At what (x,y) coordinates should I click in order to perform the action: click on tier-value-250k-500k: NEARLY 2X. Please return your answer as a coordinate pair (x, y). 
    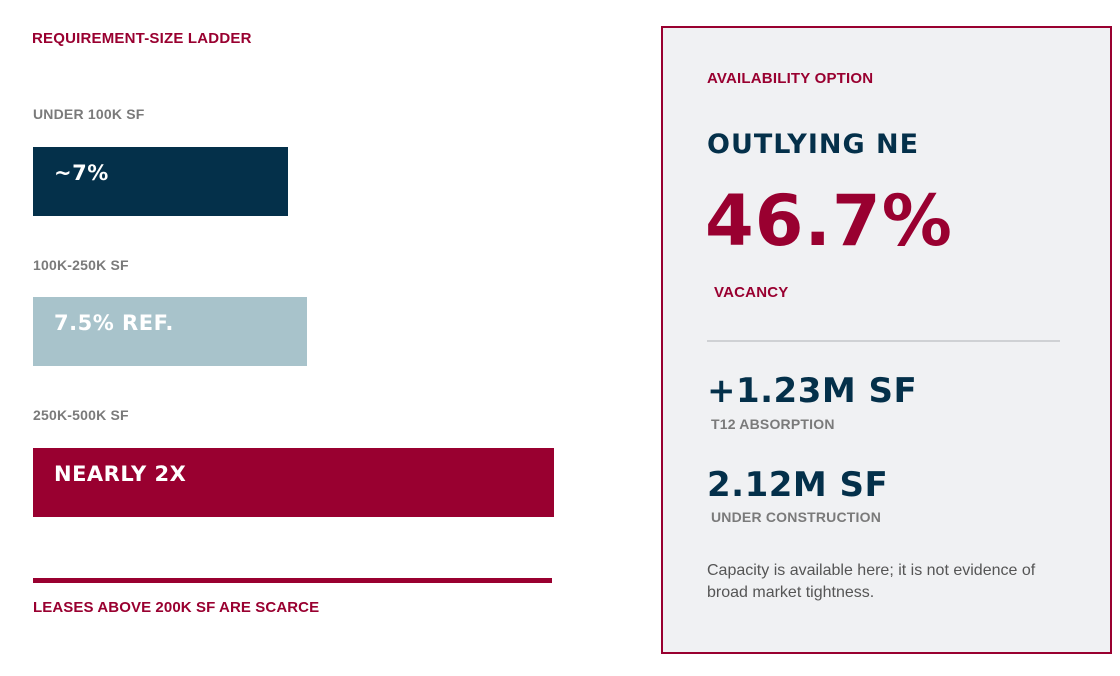
    Looking at the image, I should click on (120, 474).